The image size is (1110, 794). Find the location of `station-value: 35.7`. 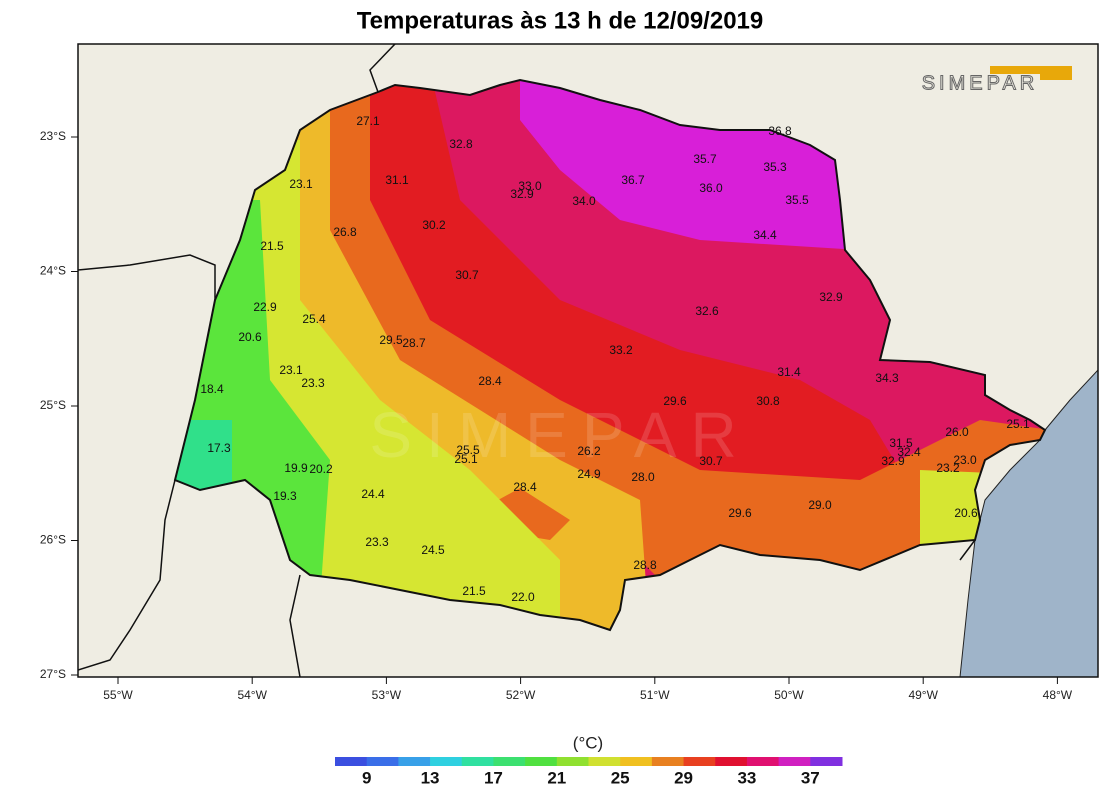

station-value: 35.7 is located at coordinates (705, 159).